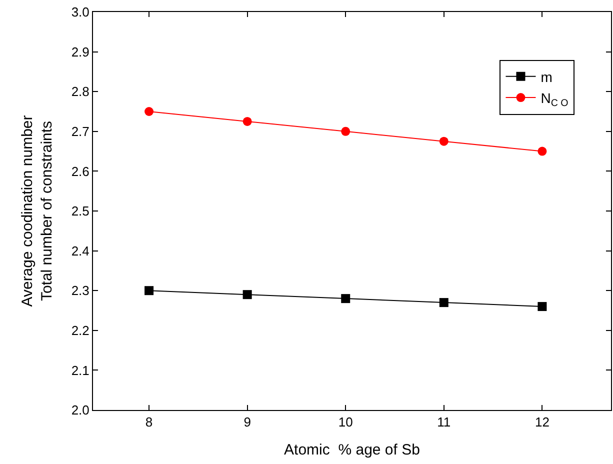 The image size is (613, 464). What do you see at coordinates (80, 12) in the screenshot?
I see `y-tick-label: 3.0` at bounding box center [80, 12].